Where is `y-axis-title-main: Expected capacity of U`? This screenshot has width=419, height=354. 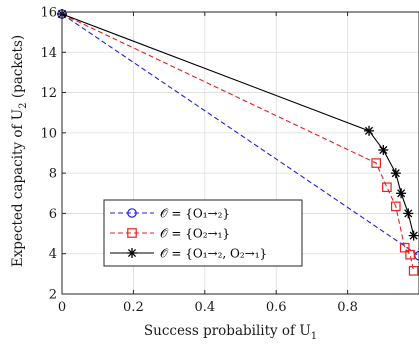 y-axis-title-main: Expected capacity of U is located at coordinates (18, 188).